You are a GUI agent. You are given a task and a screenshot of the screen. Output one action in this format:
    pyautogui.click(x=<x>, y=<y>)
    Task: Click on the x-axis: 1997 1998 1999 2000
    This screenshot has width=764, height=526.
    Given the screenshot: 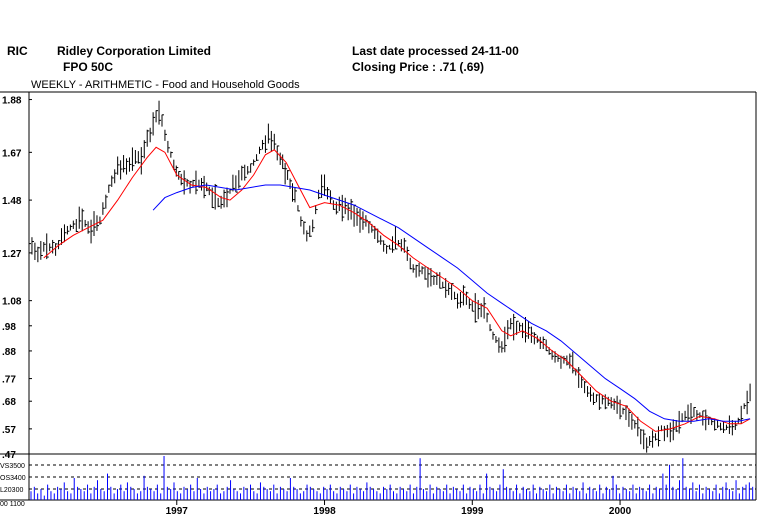 What is the action you would take?
    pyautogui.click(x=399, y=508)
    